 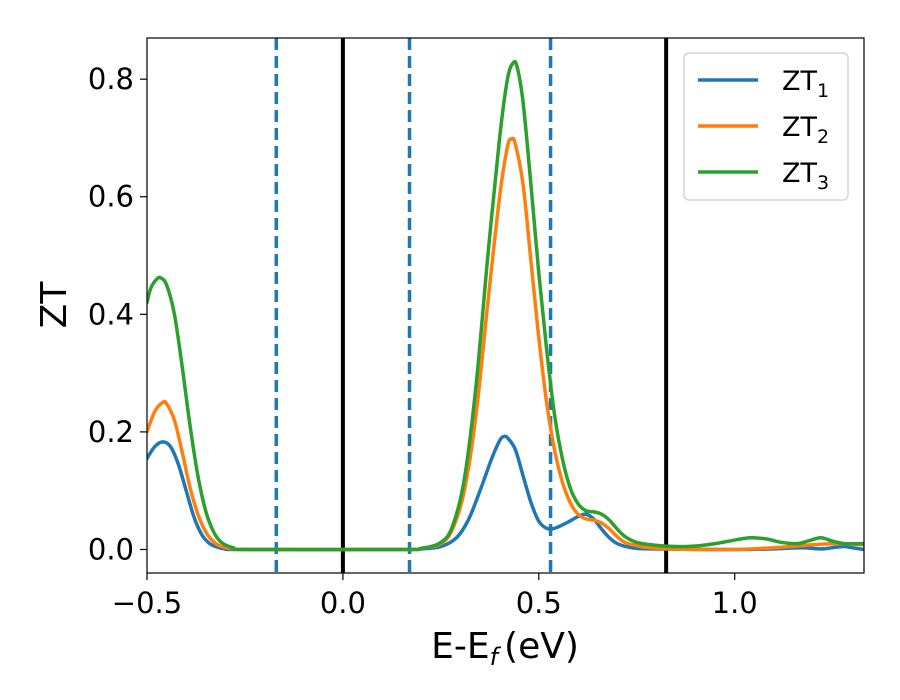 What do you see at coordinates (147, 603) in the screenshot?
I see `x-tick-label: −0.5` at bounding box center [147, 603].